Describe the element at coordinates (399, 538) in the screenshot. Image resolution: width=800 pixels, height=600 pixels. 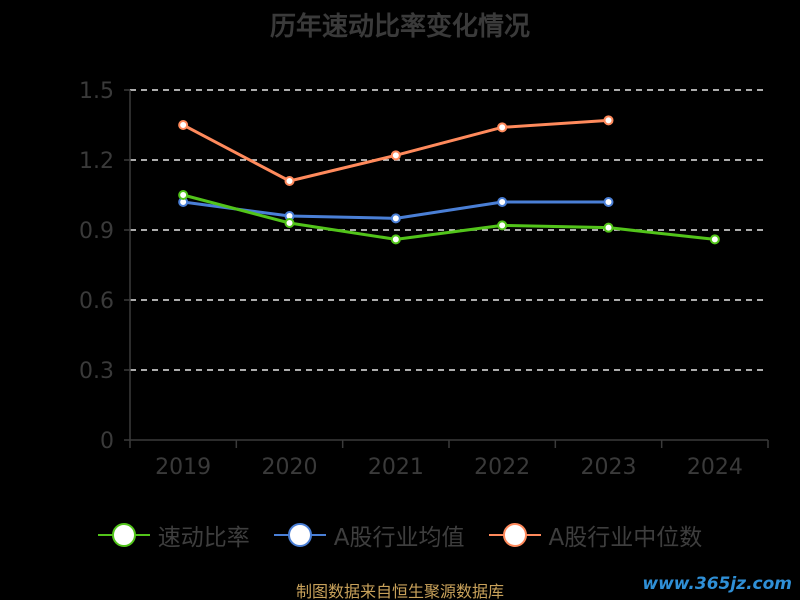
I see `legend-label-industry-mean: A股行业均值` at that location.